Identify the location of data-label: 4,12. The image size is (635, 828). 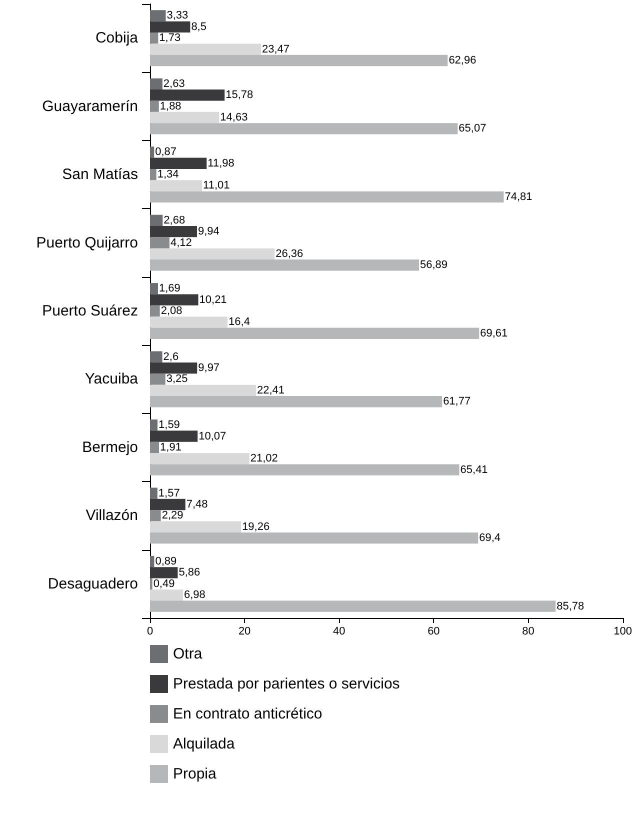
(181, 242).